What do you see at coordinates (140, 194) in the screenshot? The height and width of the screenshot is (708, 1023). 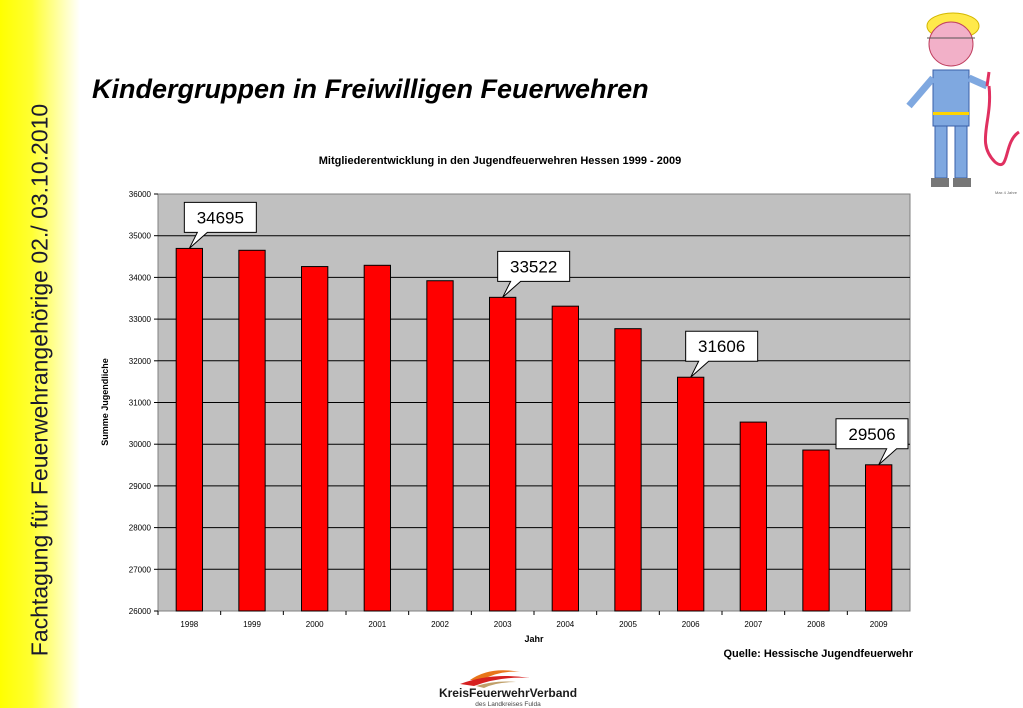 I see `y-tick-label: 36000` at bounding box center [140, 194].